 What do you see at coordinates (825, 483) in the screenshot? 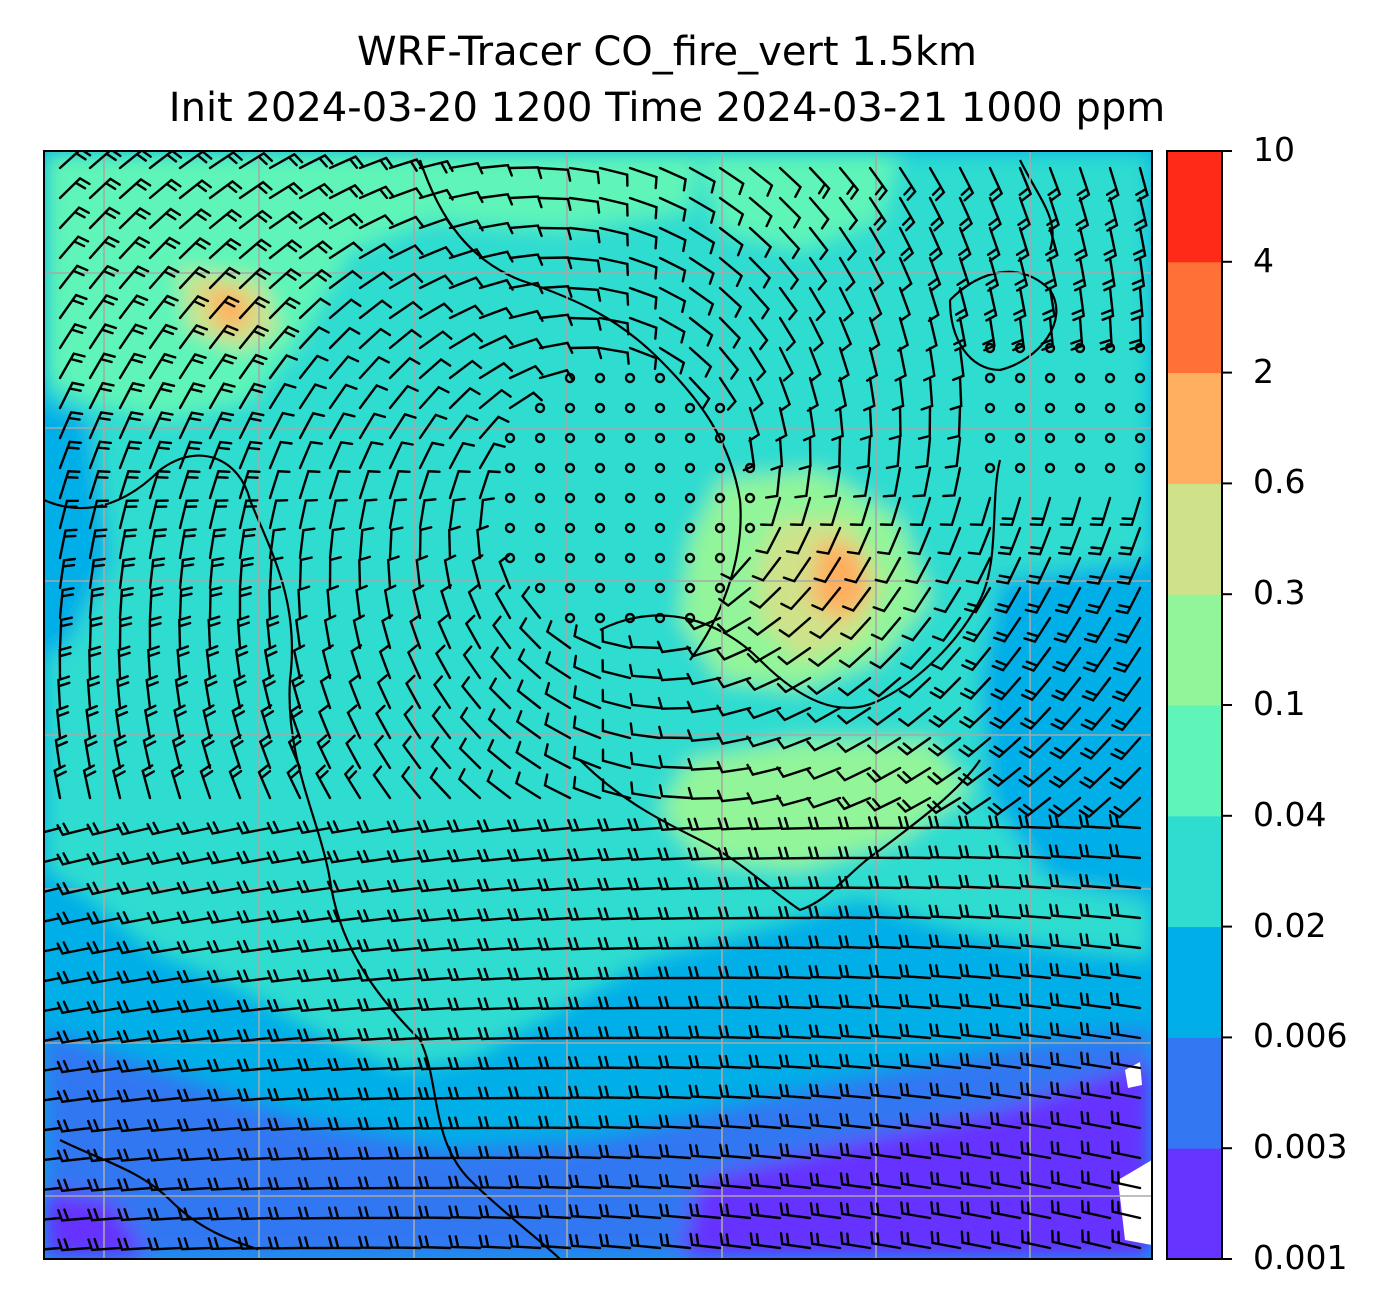
I see `calm-circles` at bounding box center [825, 483].